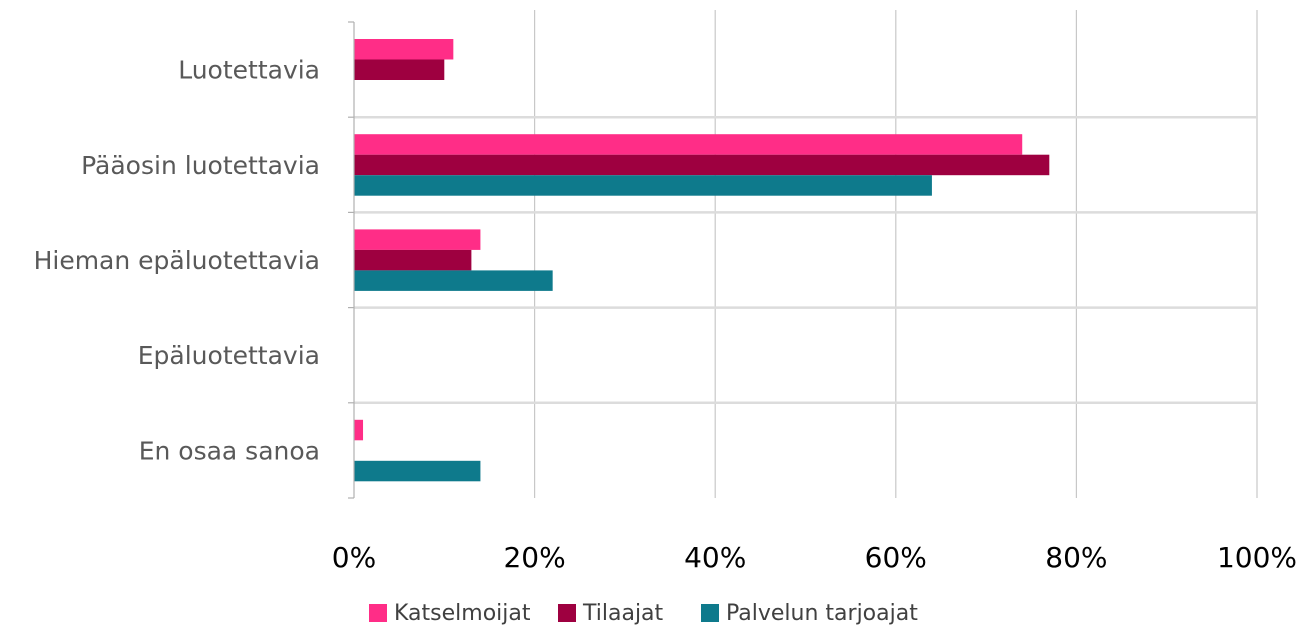 Image resolution: width=1302 pixels, height=640 pixels. I want to click on x-tick-label: 40%, so click(715, 557).